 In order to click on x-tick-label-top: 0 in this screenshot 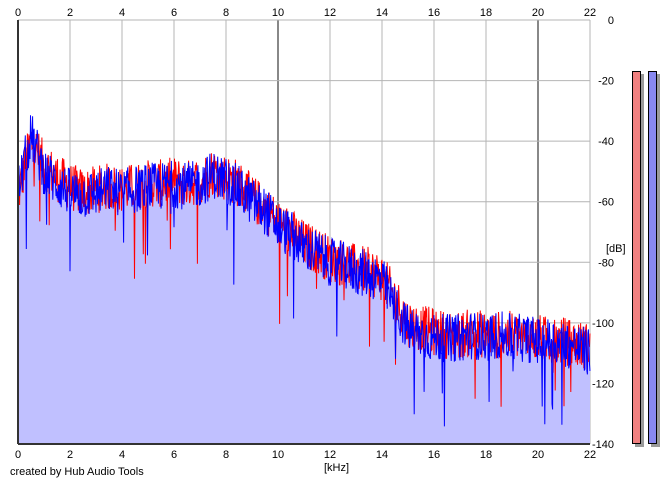, I will do `click(18, 13)`.